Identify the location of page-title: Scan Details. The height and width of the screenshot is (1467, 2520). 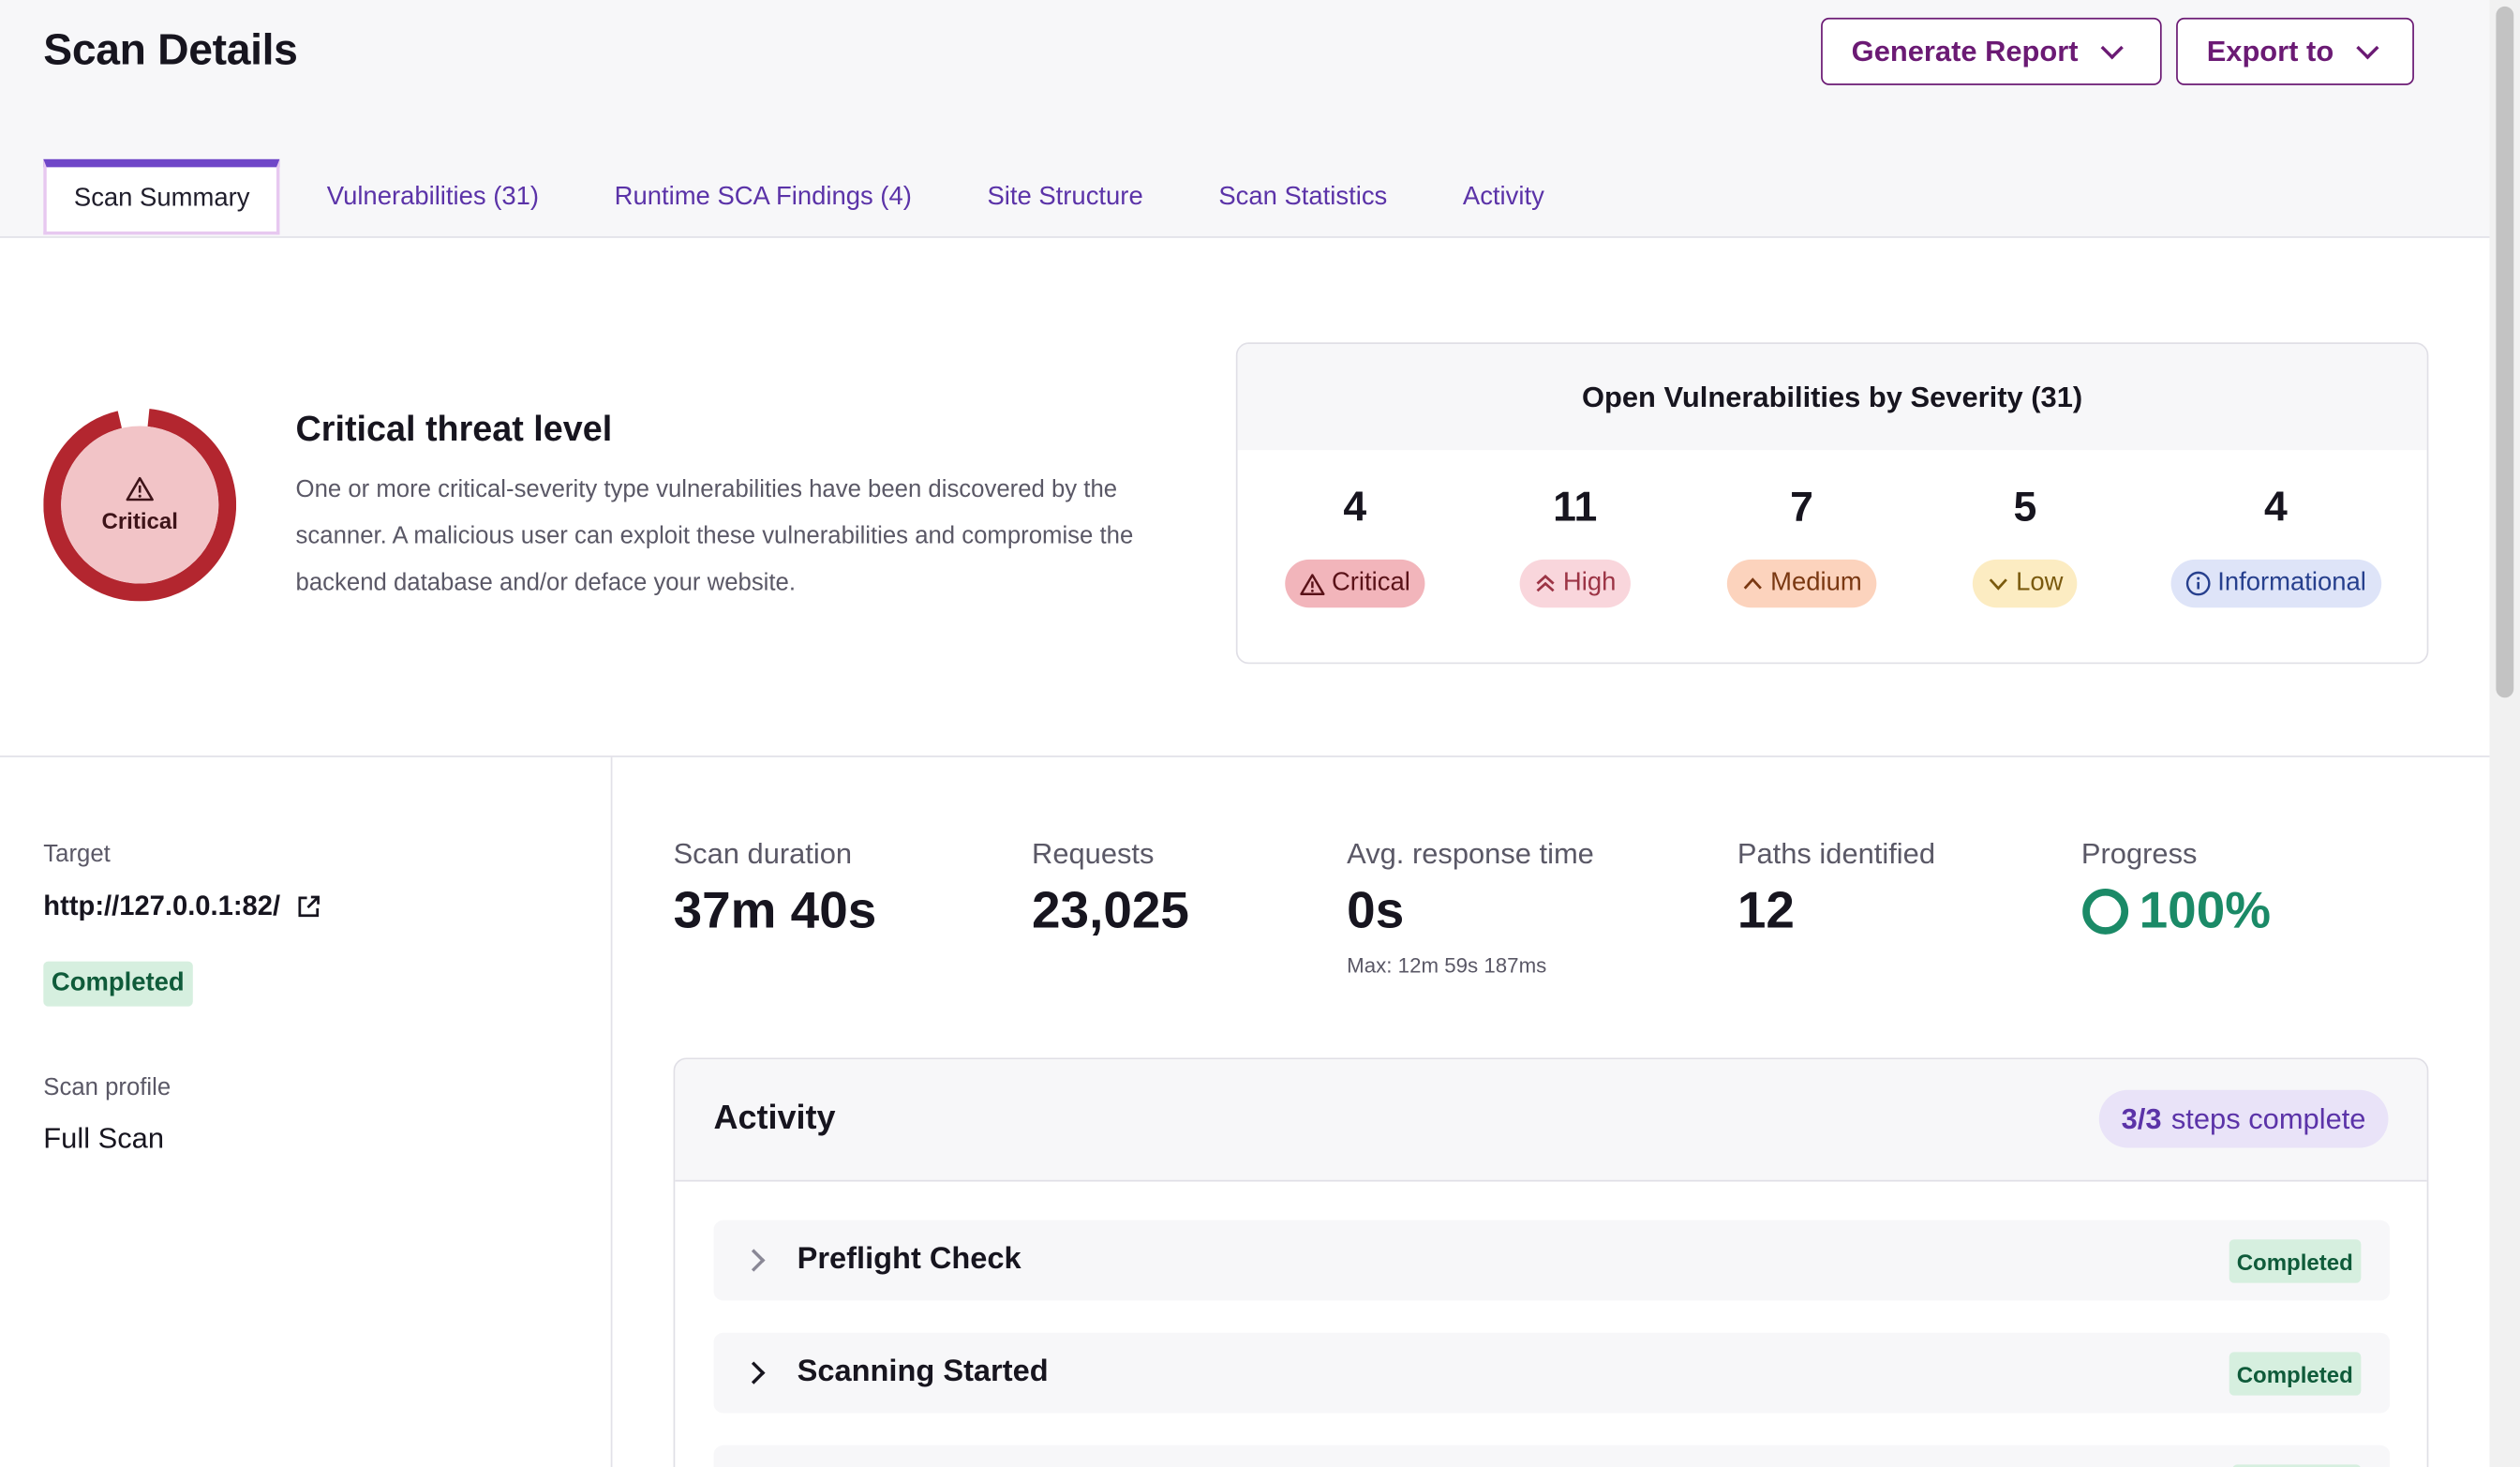
(170, 50).